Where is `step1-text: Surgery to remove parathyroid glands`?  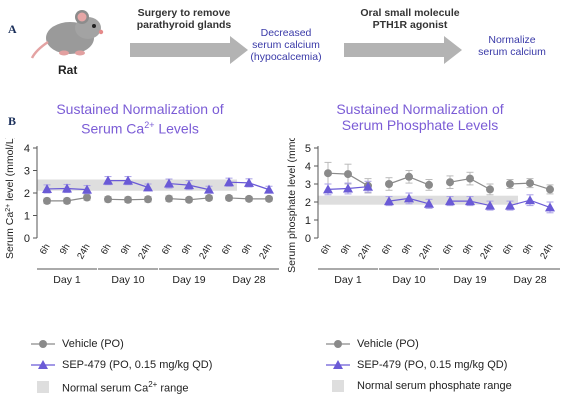 step1-text: Surgery to remove parathyroid glands is located at coordinates (184, 19).